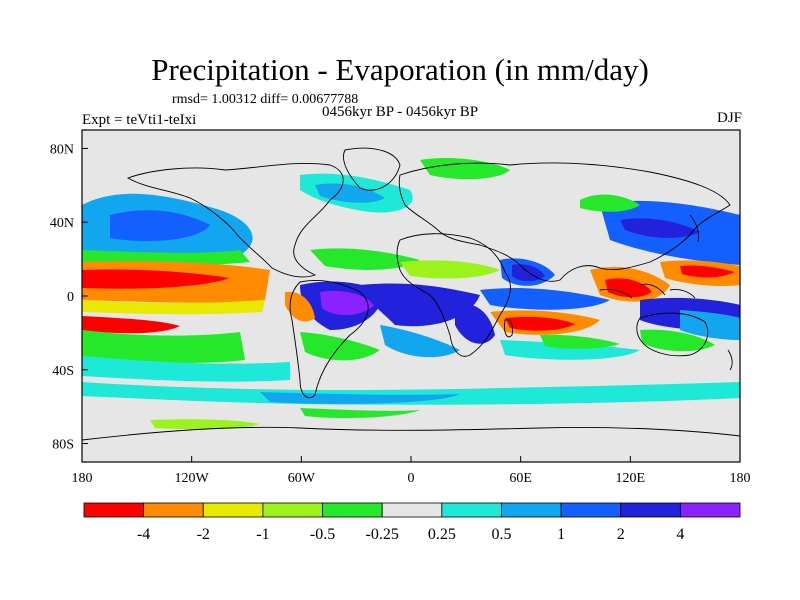 The width and height of the screenshot is (800, 600). Describe the element at coordinates (205, 424) in the screenshot. I see `antarctic-green` at that location.